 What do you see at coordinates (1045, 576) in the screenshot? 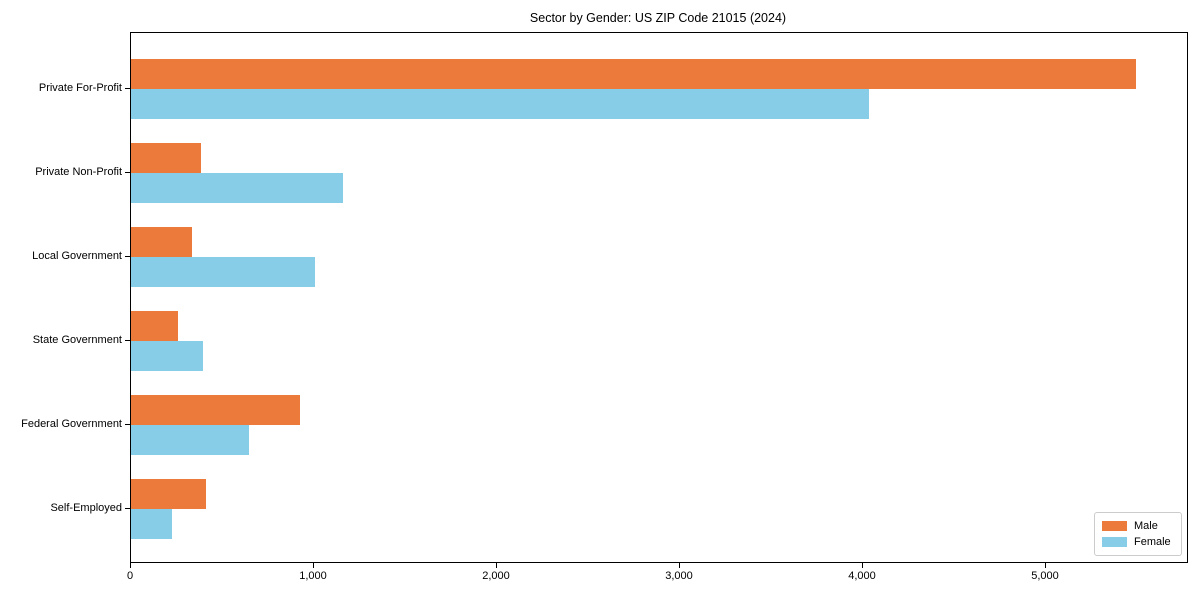
I see `x-axis-tick-label: 5,000` at bounding box center [1045, 576].